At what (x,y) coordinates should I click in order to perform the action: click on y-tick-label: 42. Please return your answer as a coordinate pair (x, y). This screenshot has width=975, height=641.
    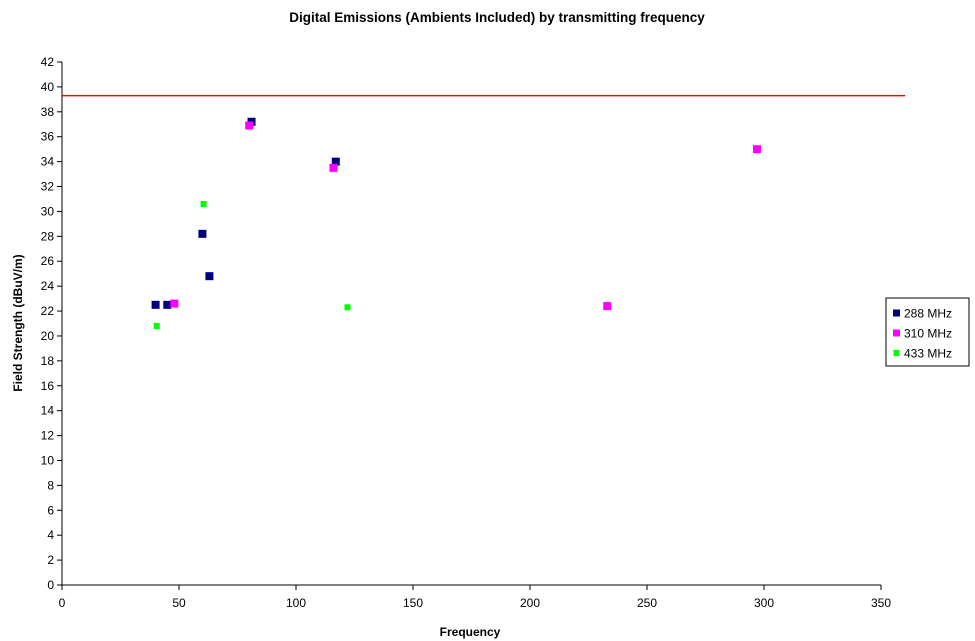
    Looking at the image, I should click on (48, 62).